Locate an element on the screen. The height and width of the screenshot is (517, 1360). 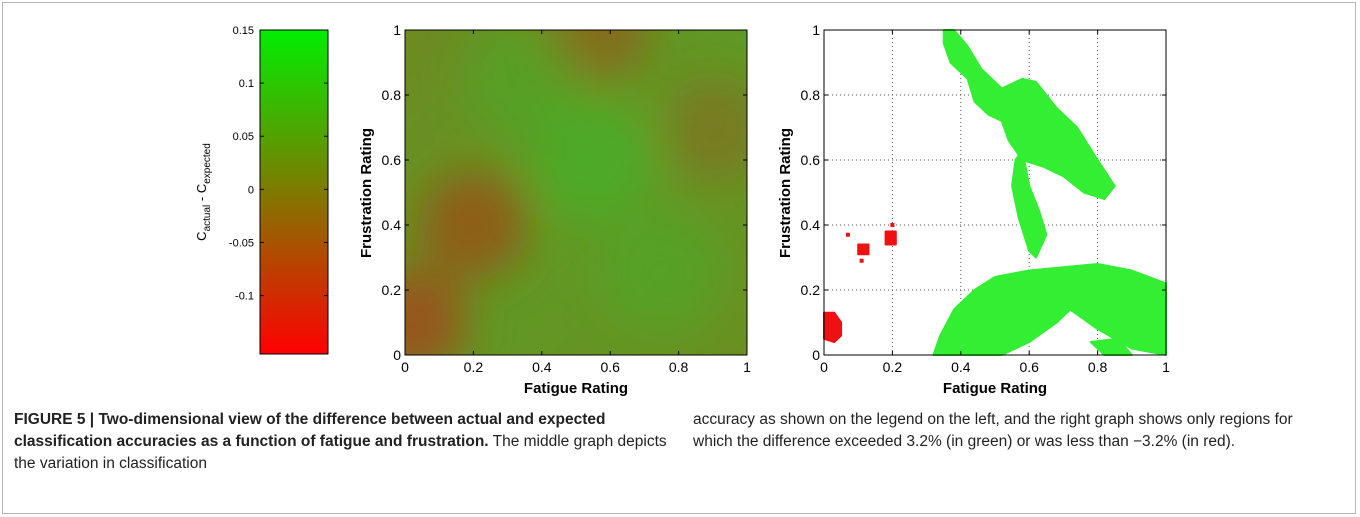
colorbar-tick-label: 0.1 is located at coordinates (246, 84).